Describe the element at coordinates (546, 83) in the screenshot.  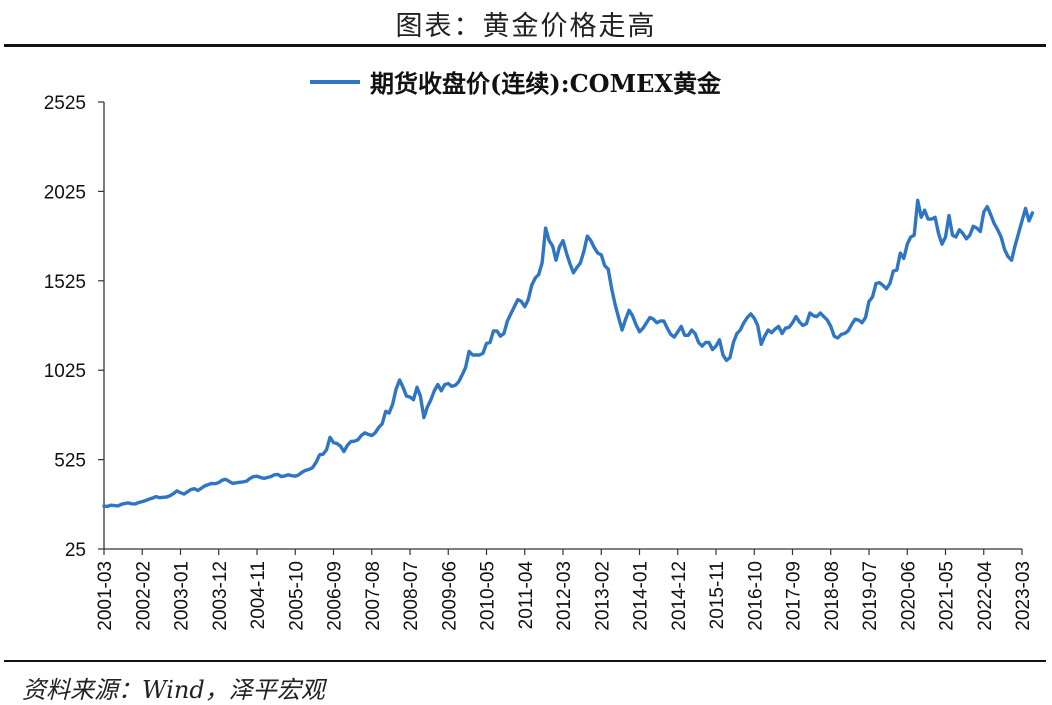
I see `legend-label: 期货收盘价(连续):COMEX黄金` at that location.